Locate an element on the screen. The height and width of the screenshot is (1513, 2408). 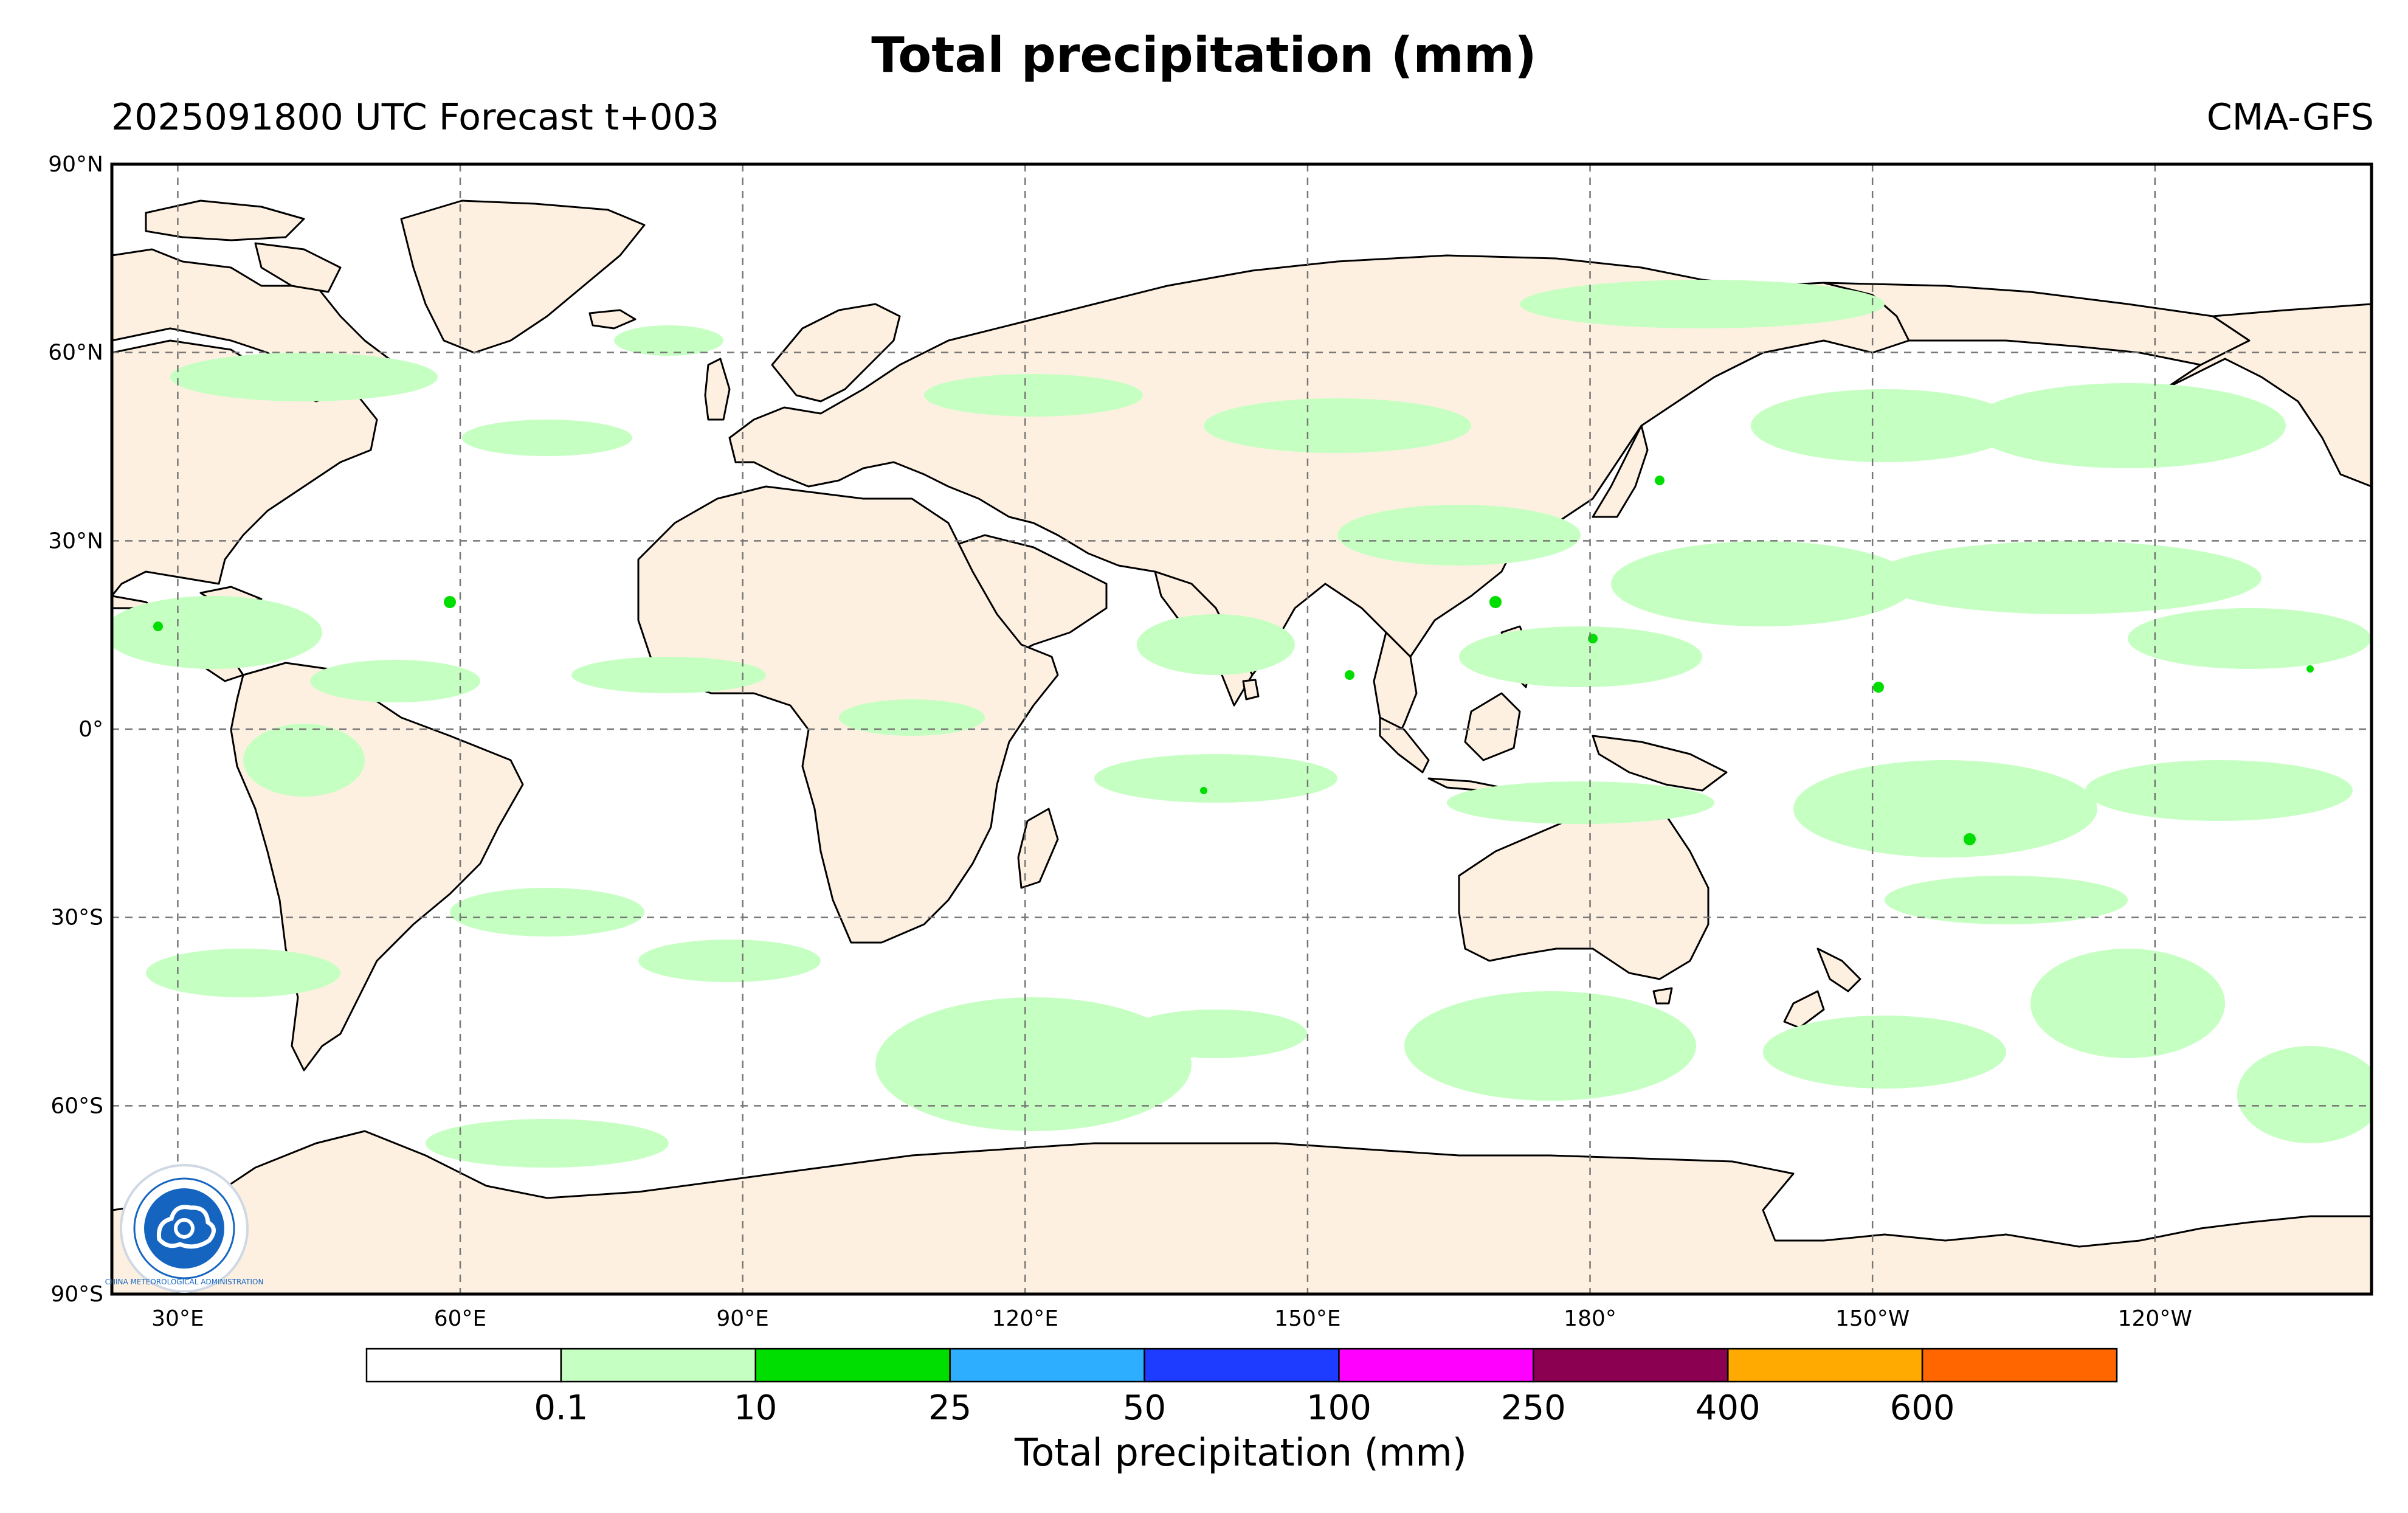
landmass-new-zealand-south is located at coordinates (1804, 1010).